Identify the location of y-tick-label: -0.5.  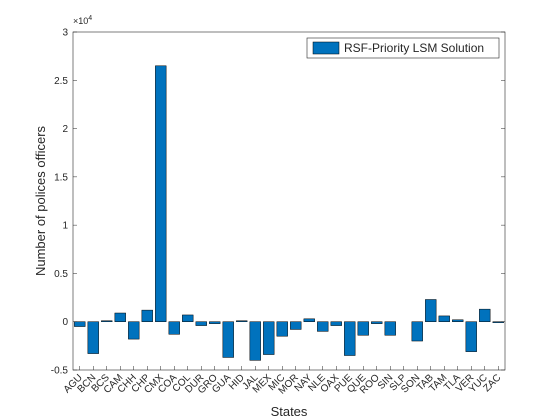
(60, 371).